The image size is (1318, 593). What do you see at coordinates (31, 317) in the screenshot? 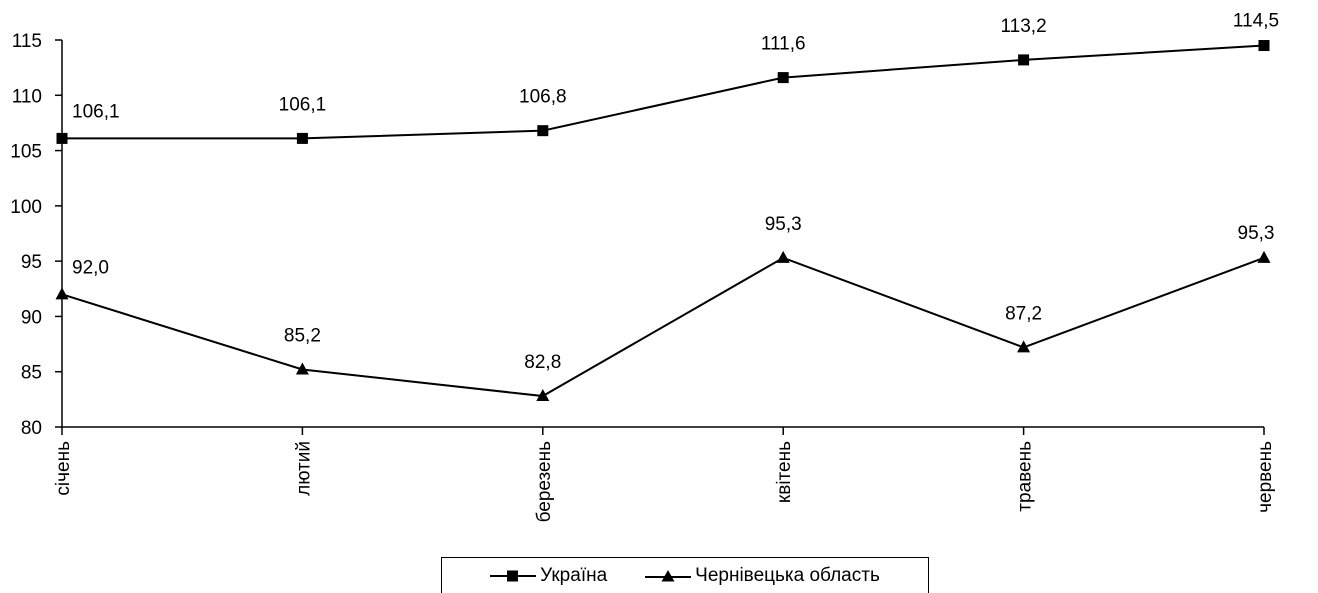
I see `y-tick-label: 90` at bounding box center [31, 317].